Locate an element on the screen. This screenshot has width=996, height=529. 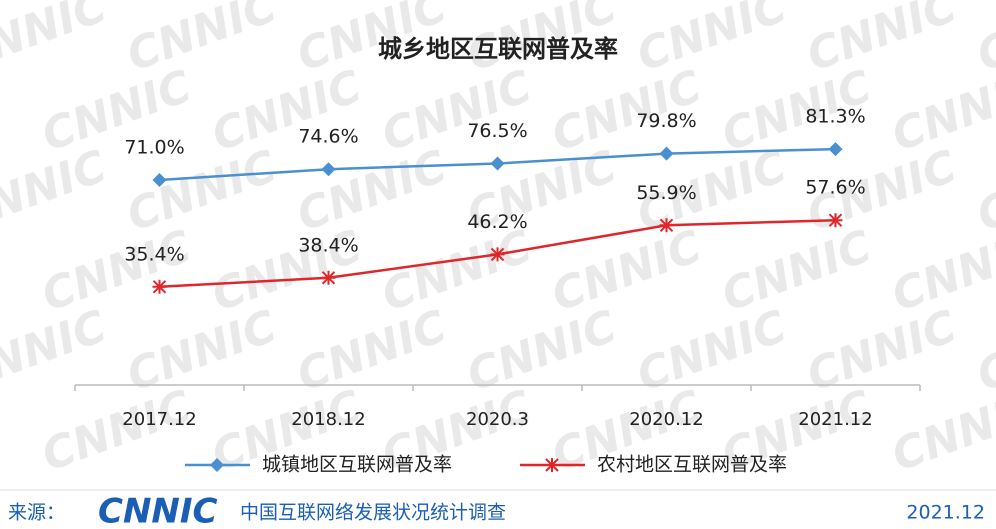
data-label: 76.5% is located at coordinates (497, 131).